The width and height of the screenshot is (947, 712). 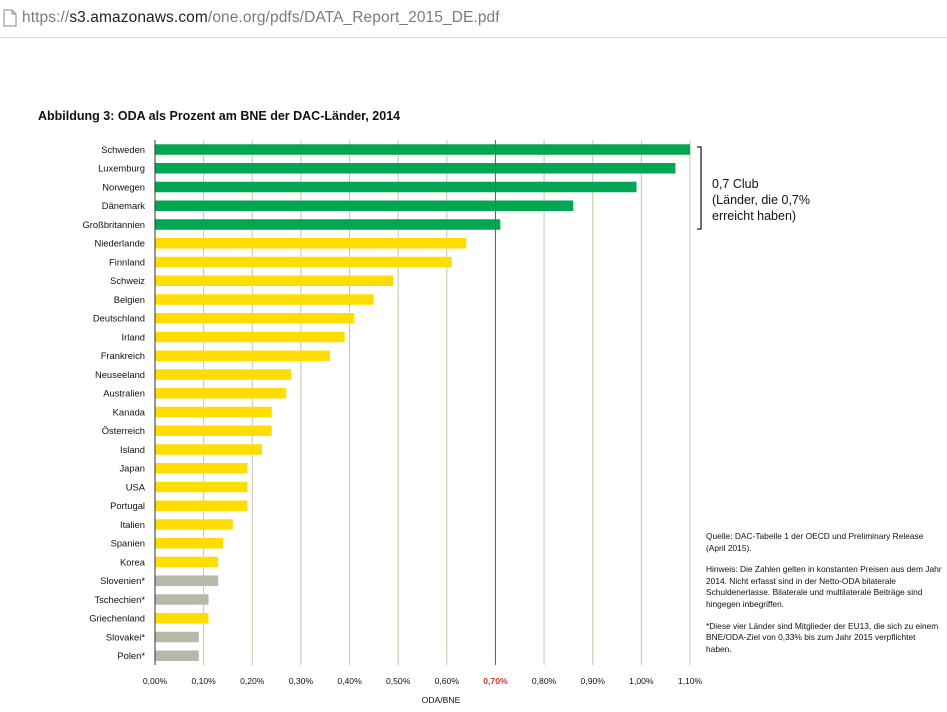 What do you see at coordinates (641, 681) in the screenshot?
I see `x-tick-label: 1,00%` at bounding box center [641, 681].